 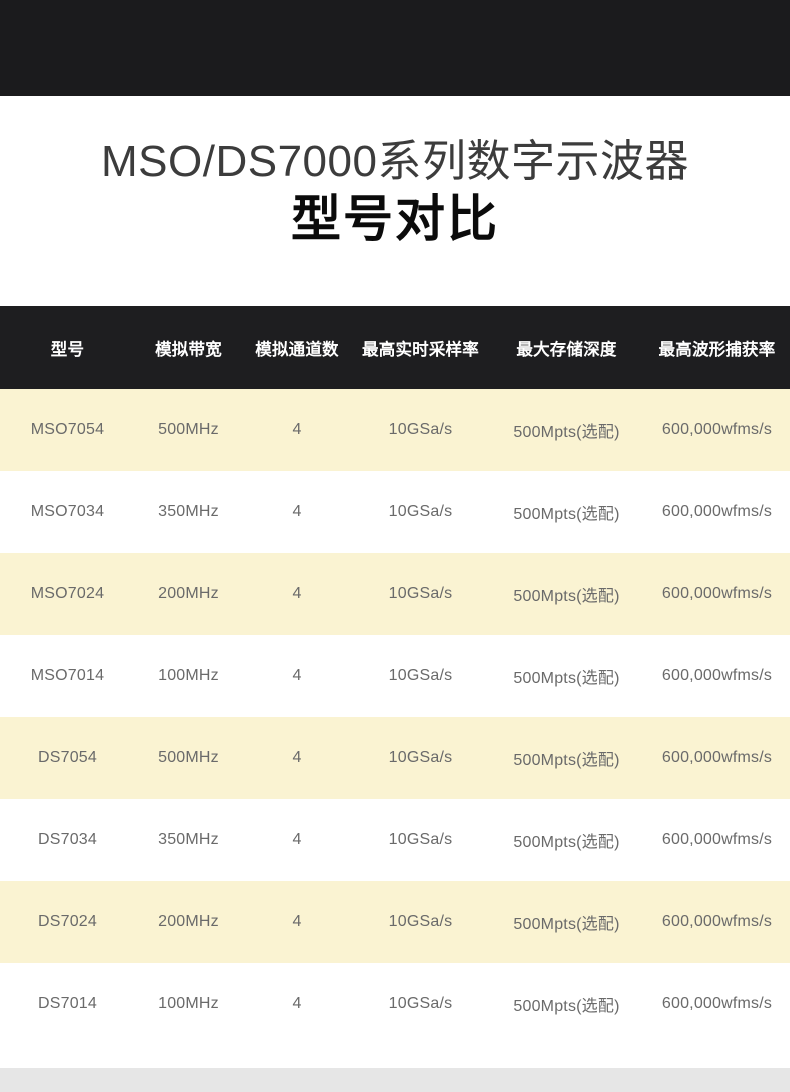 I want to click on cell-model: MSO7014, so click(x=67, y=676).